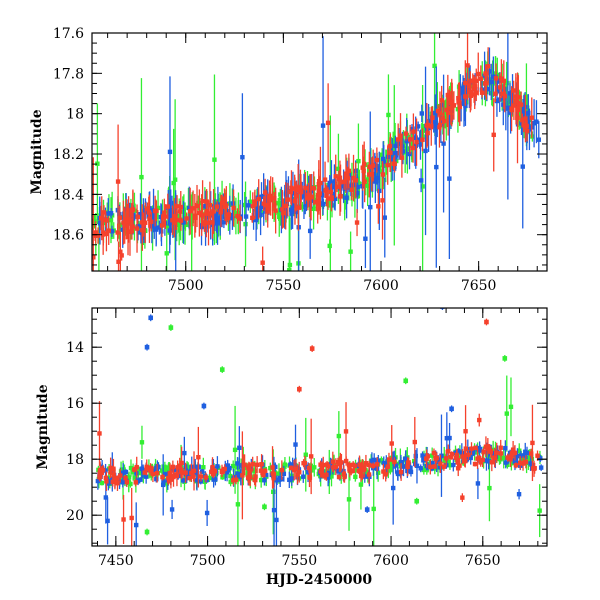  I want to click on y-tick-label: 17.8, so click(68, 74).